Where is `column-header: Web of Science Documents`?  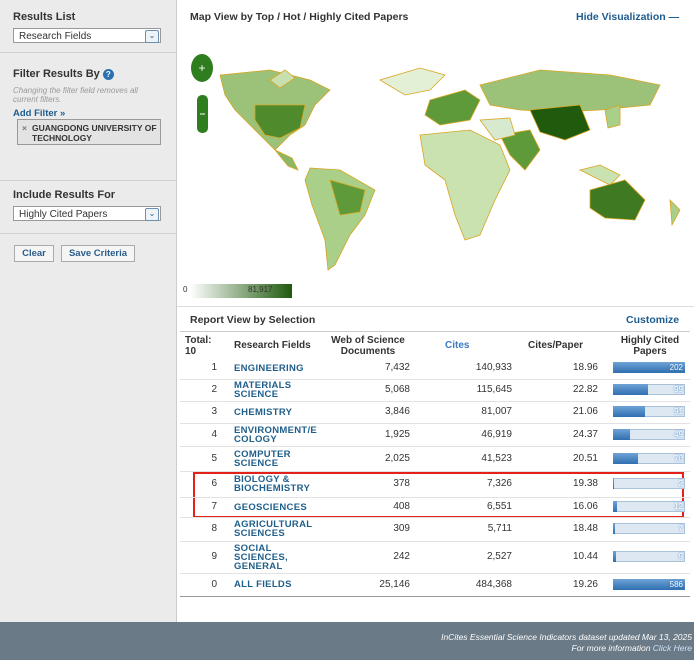 column-header: Web of Science Documents is located at coordinates (368, 346).